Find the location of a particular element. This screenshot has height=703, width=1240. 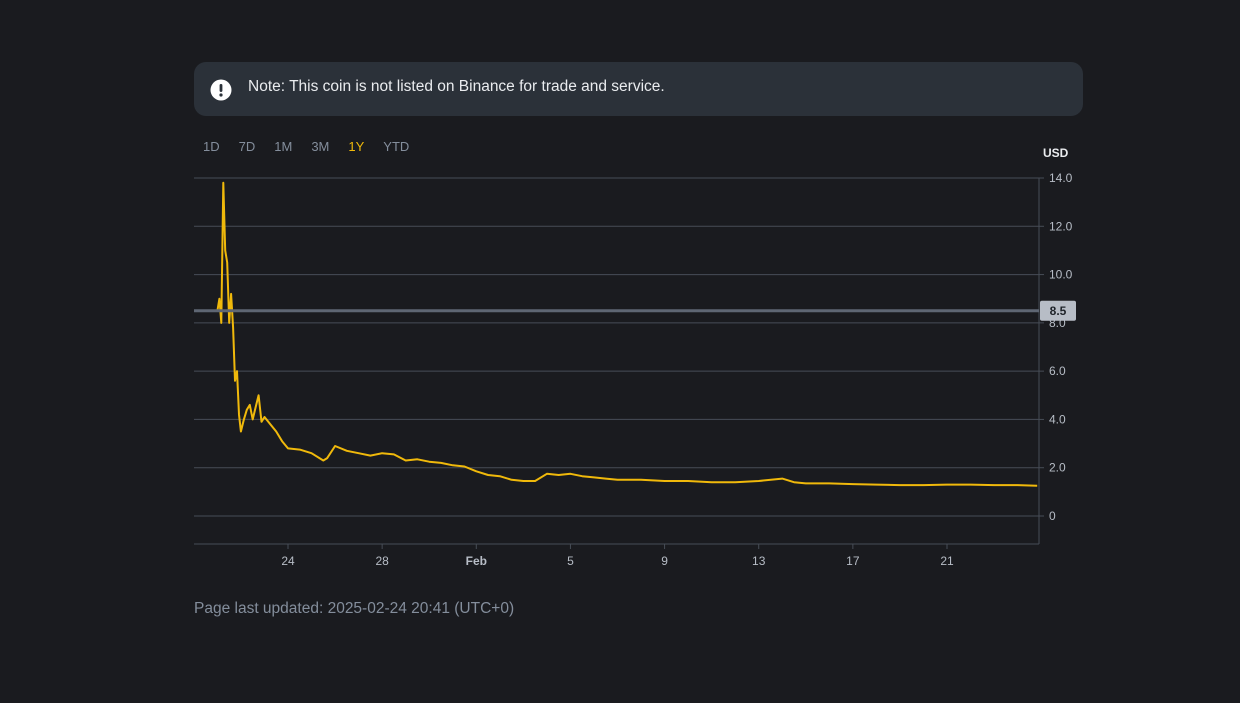

x-tick-label: 13 is located at coordinates (759, 561).